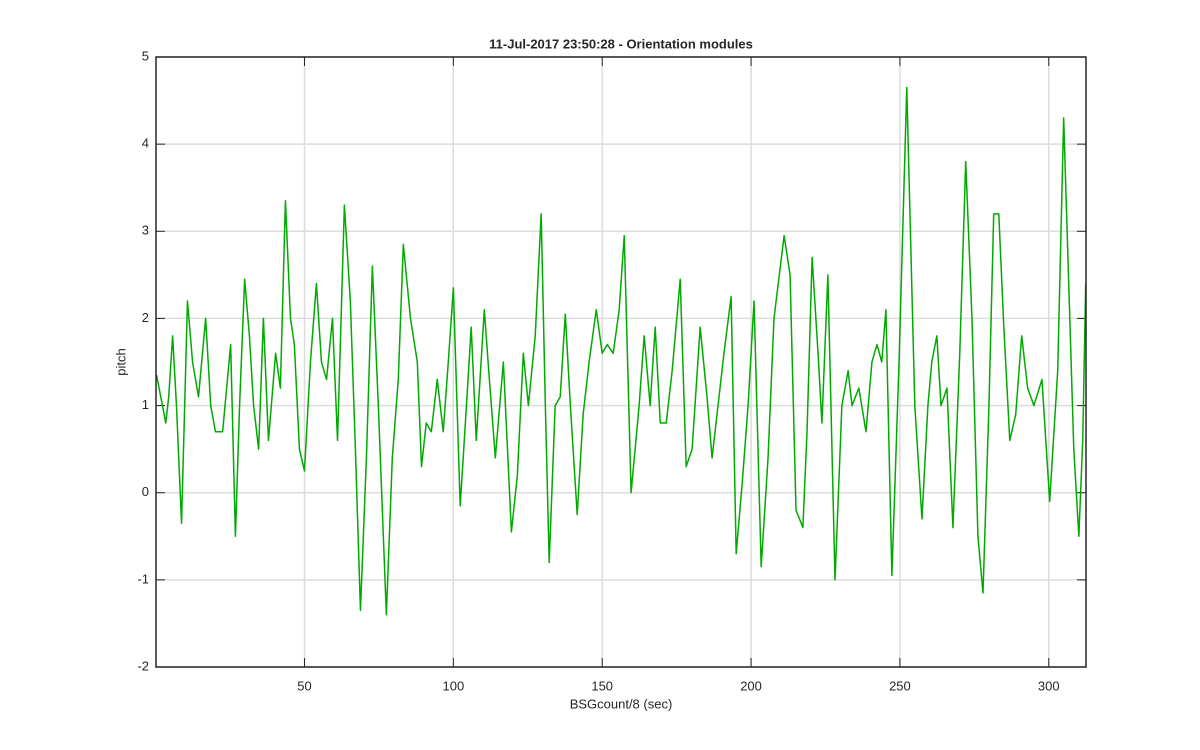  What do you see at coordinates (145, 230) in the screenshot?
I see `y-tick-label: 3` at bounding box center [145, 230].